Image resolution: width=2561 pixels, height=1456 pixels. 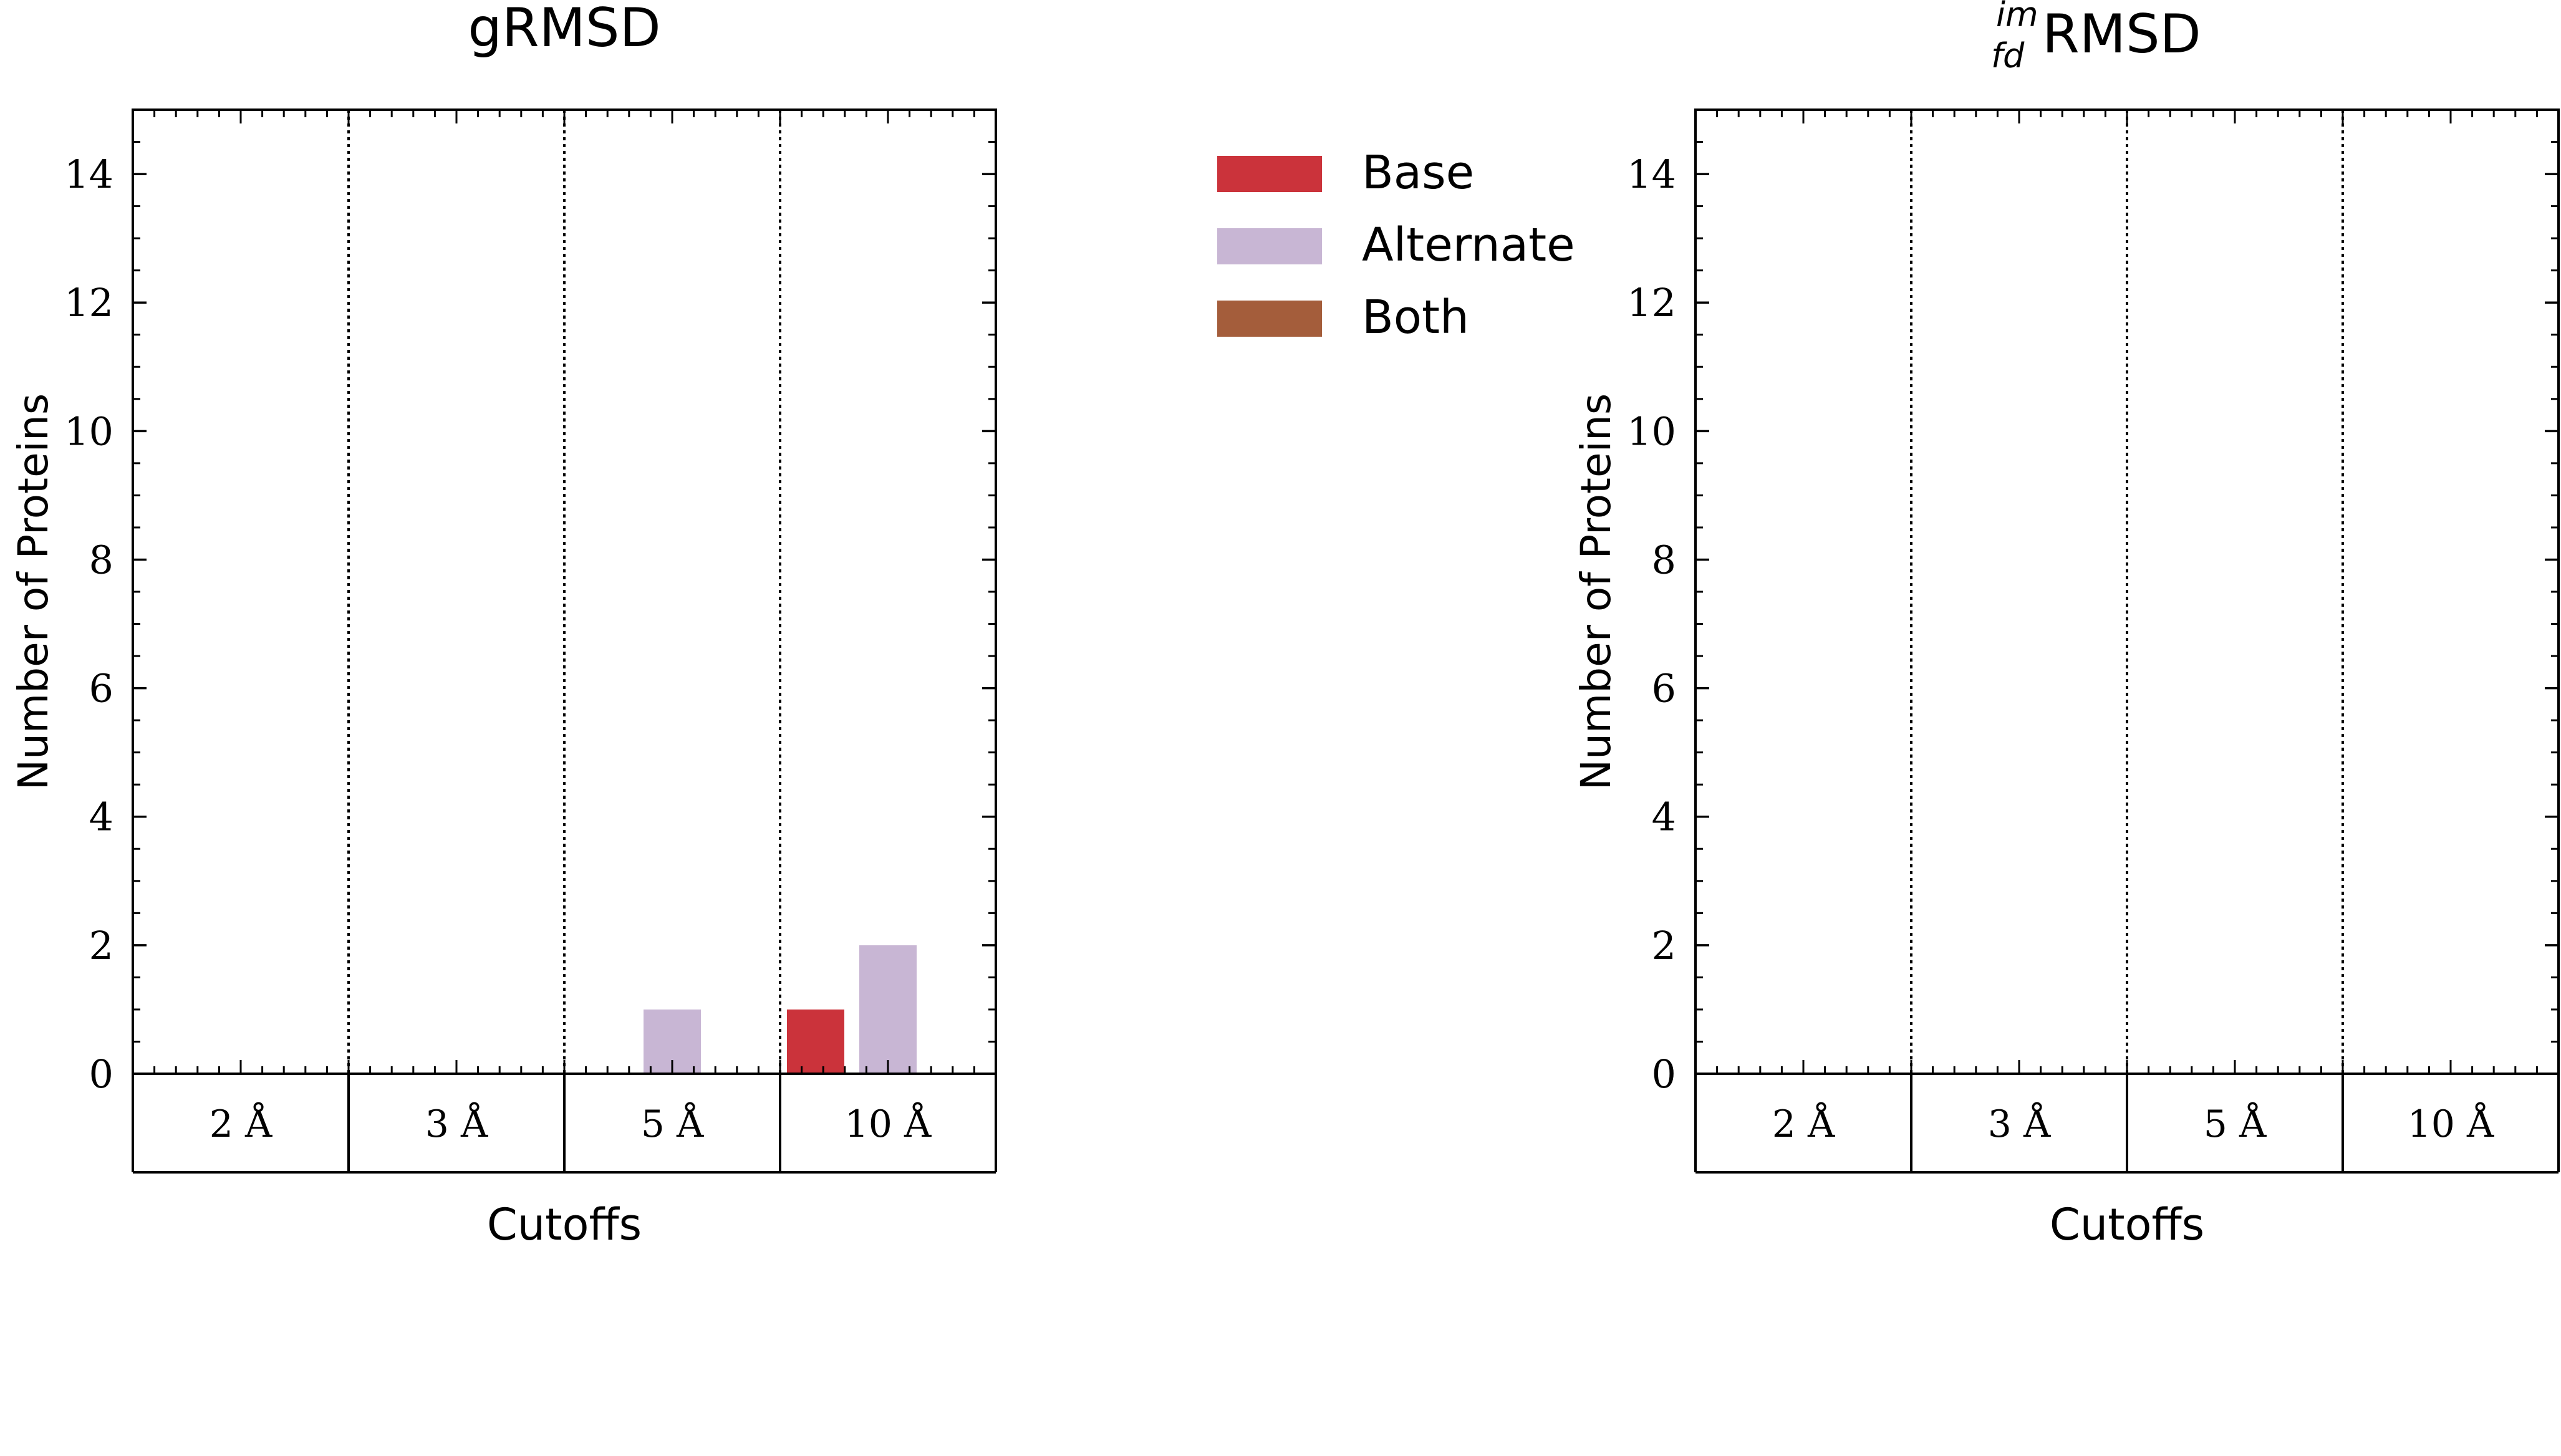 I want to click on legend-label: Both, so click(x=1415, y=318).